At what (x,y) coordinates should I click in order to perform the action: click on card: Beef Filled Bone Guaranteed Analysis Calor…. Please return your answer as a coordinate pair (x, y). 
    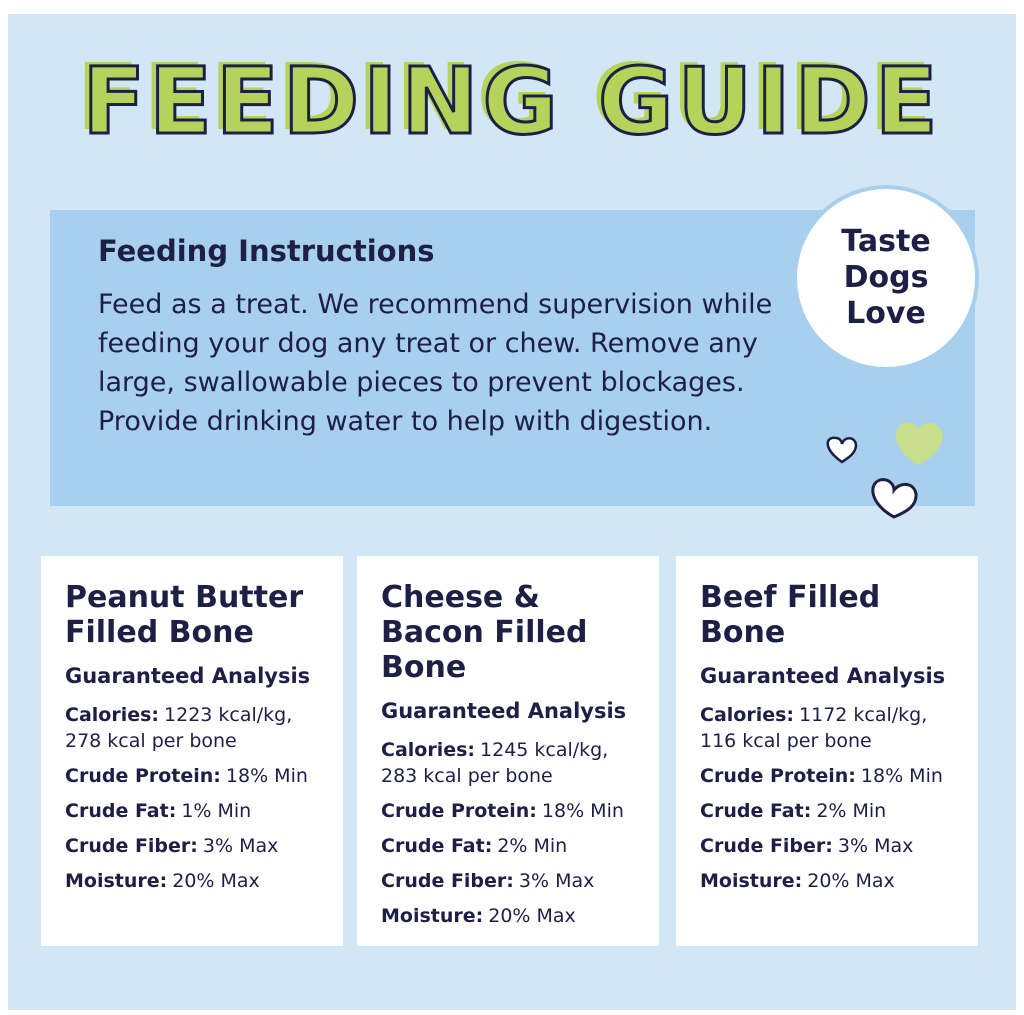
    Looking at the image, I should click on (827, 751).